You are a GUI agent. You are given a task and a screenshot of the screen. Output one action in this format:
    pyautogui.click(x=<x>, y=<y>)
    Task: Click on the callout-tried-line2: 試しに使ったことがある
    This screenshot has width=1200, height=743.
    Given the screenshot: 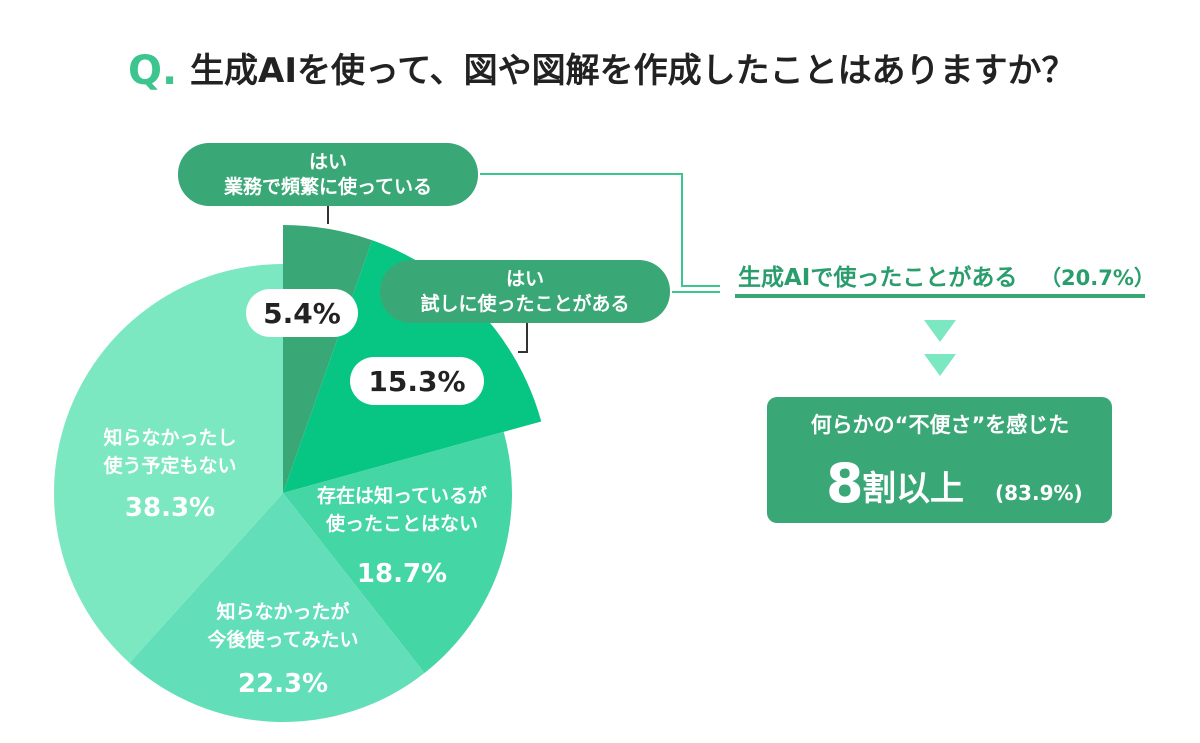 What is the action you would take?
    pyautogui.click(x=524, y=303)
    